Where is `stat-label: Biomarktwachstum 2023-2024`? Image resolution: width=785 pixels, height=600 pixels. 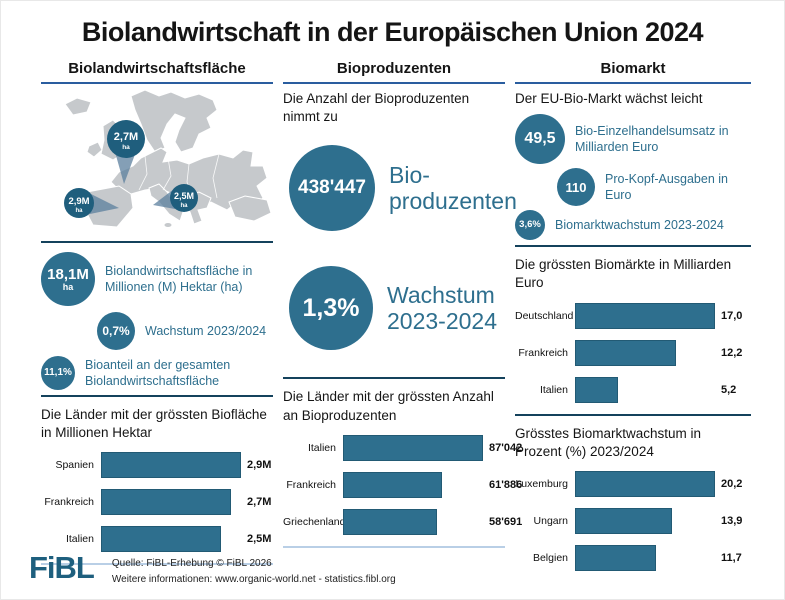
stat-label: Biomarktwachstum 2023-2024 is located at coordinates (639, 225).